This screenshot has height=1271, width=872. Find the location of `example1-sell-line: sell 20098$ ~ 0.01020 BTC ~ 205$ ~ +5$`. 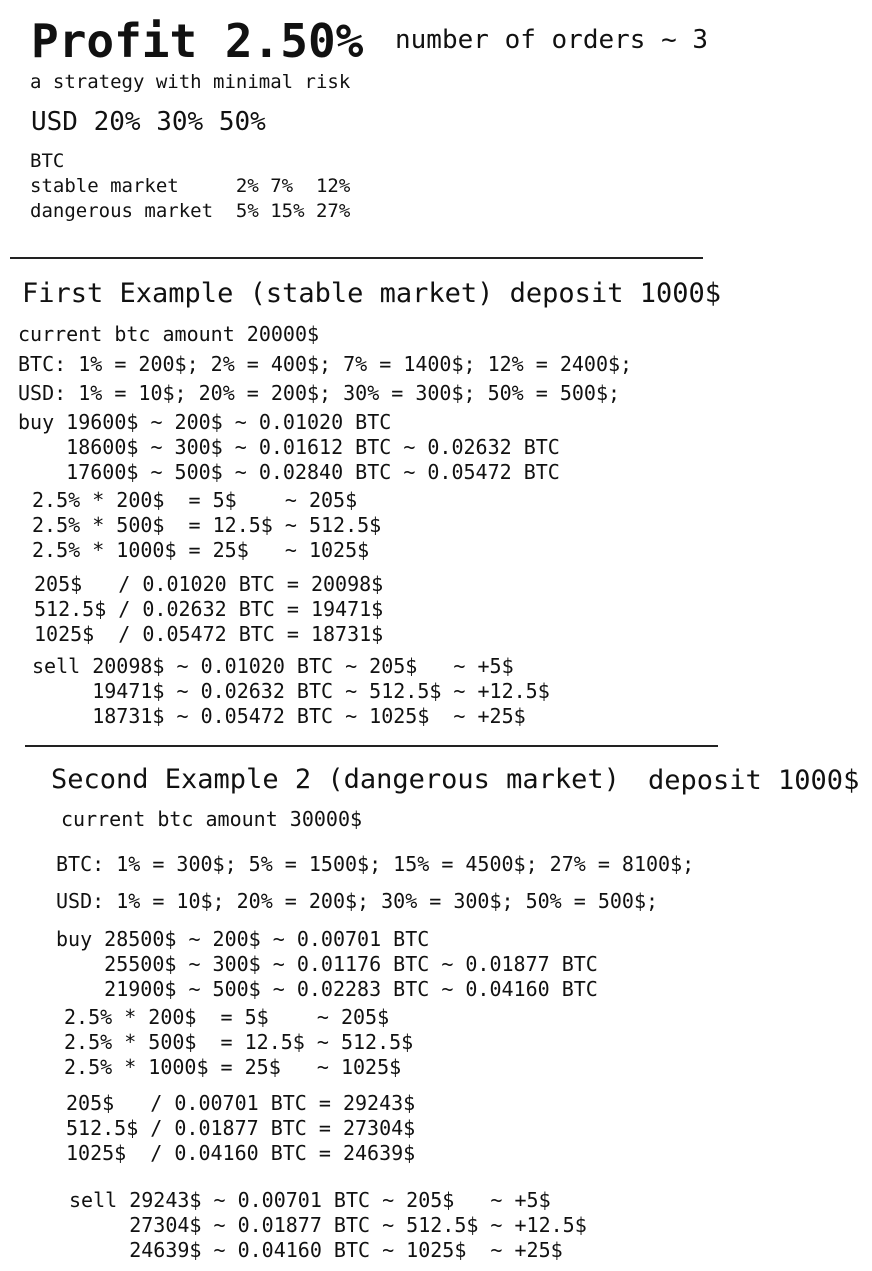

example1-sell-line: sell 20098$ ~ 0.01020 BTC ~ 205$ ~ +5$ is located at coordinates (273, 666).